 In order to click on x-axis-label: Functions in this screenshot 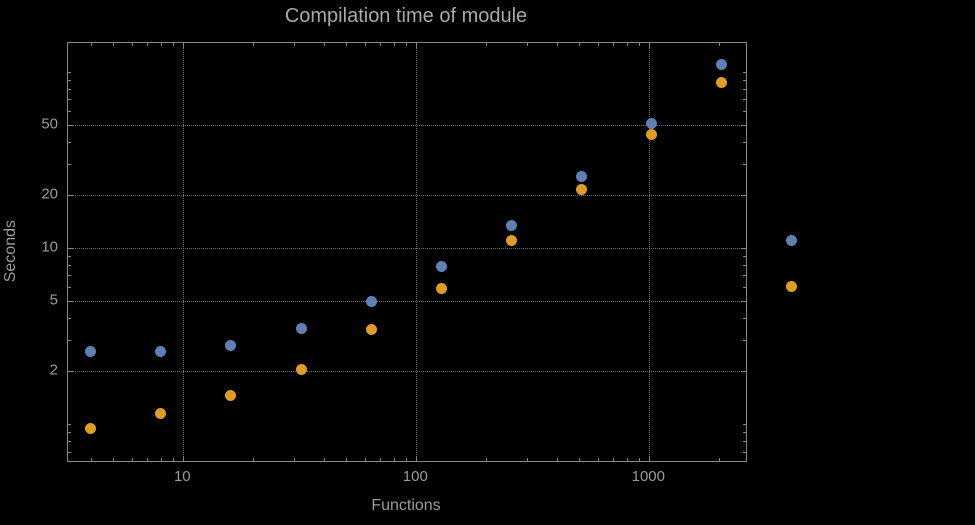, I will do `click(406, 505)`.